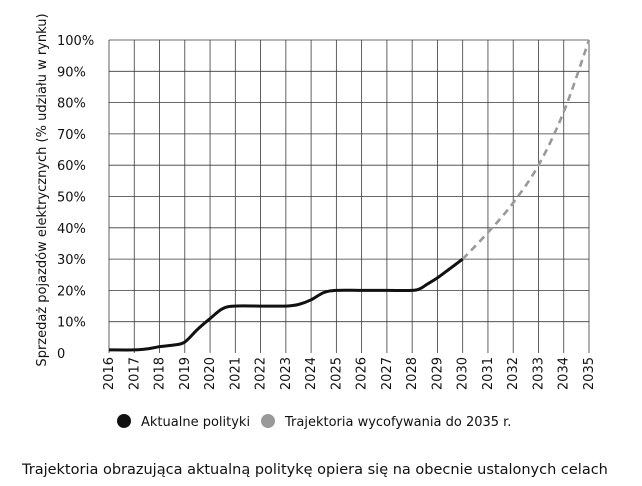  I want to click on x-tick-label: 2030, so click(463, 373).